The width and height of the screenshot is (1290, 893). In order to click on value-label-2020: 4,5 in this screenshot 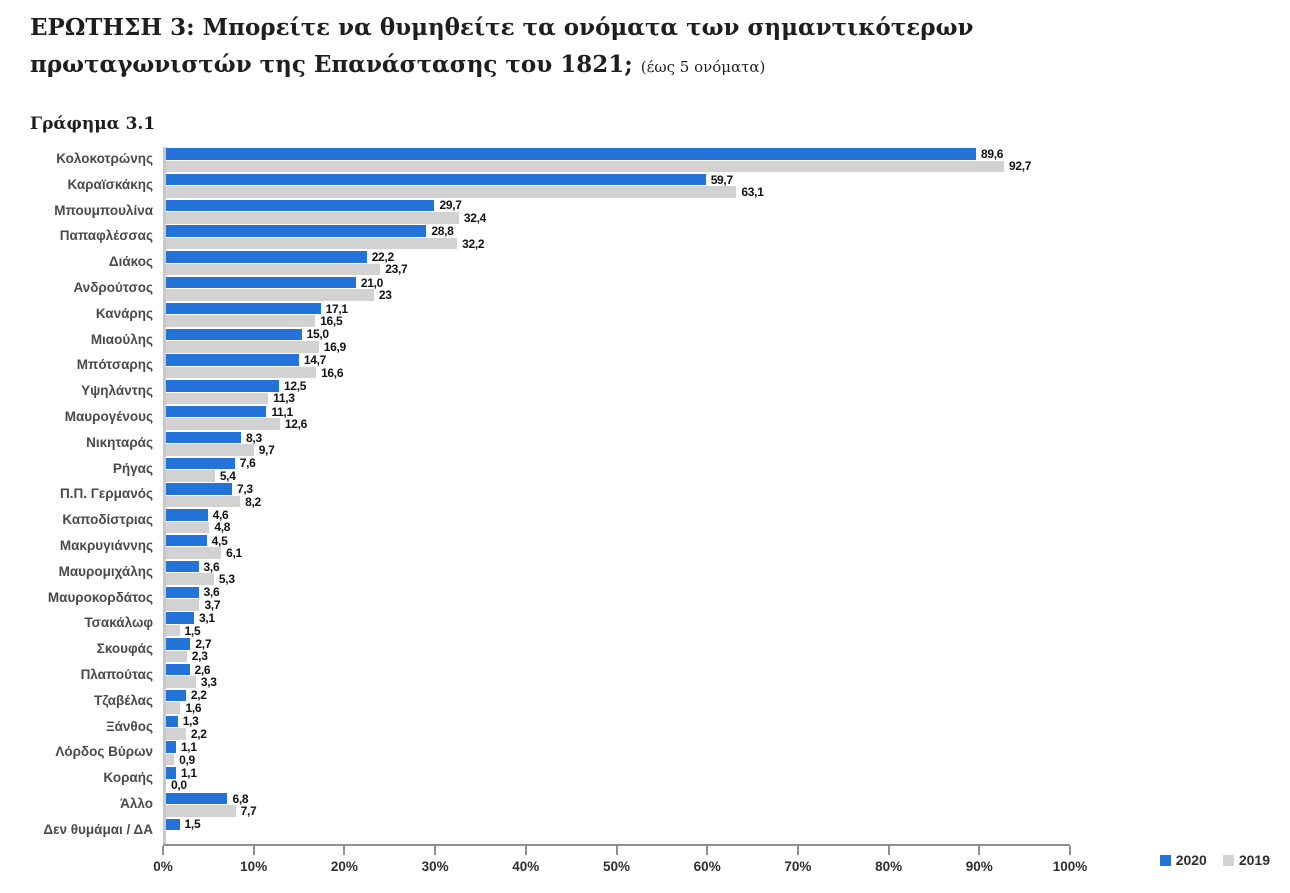, I will do `click(219, 540)`.